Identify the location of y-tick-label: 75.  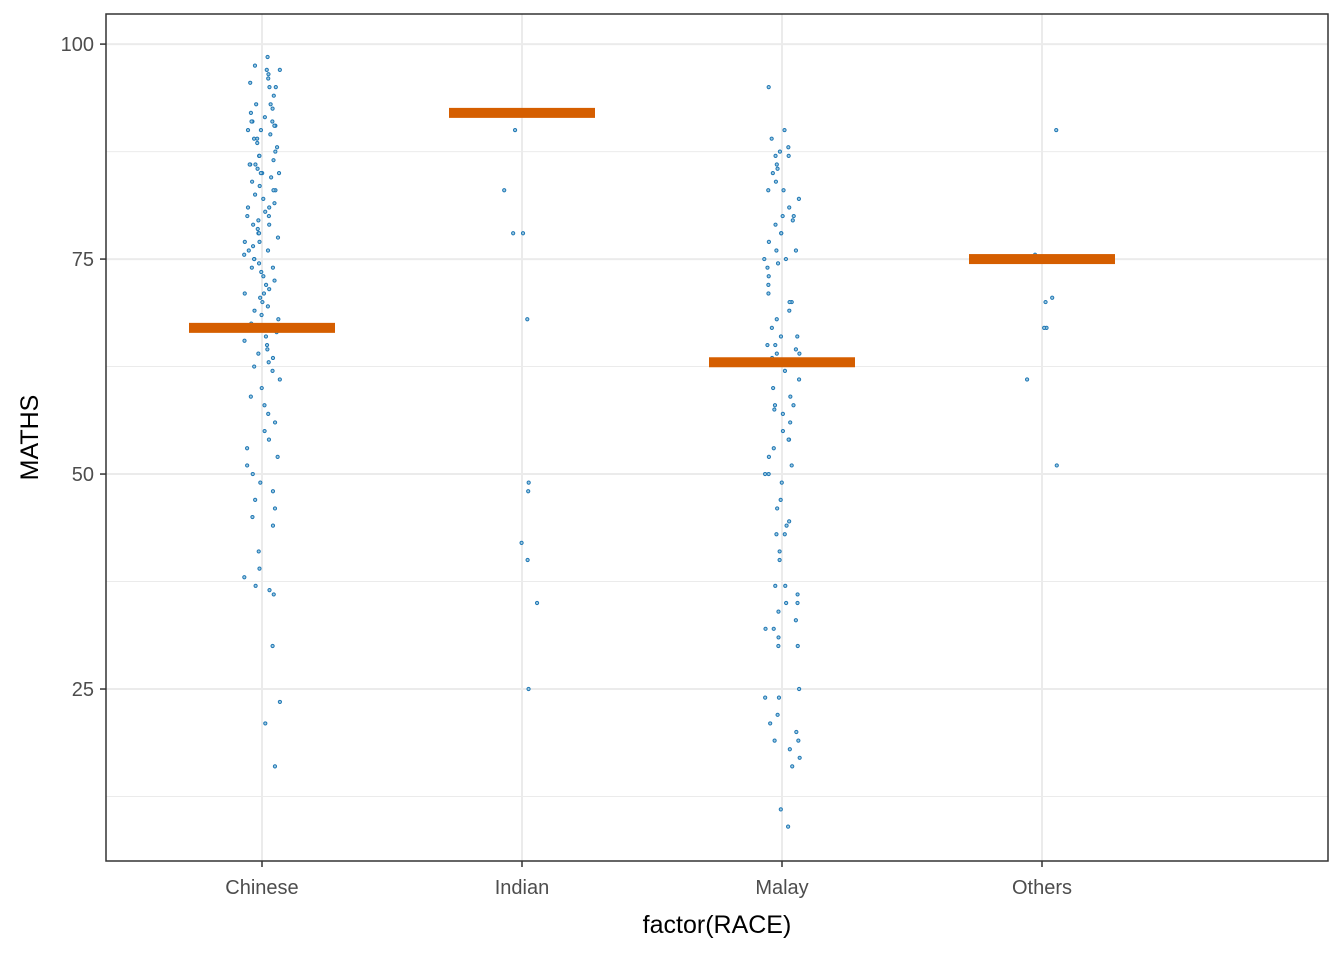
(83, 260).